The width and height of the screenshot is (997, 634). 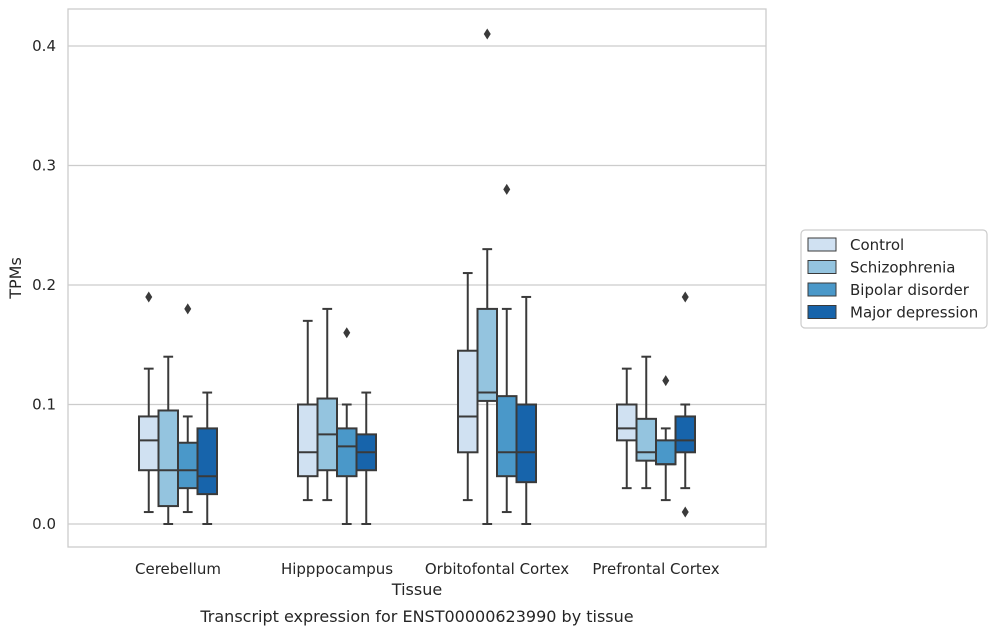 I want to click on x-tick-label: Cerebellum, so click(x=178, y=569).